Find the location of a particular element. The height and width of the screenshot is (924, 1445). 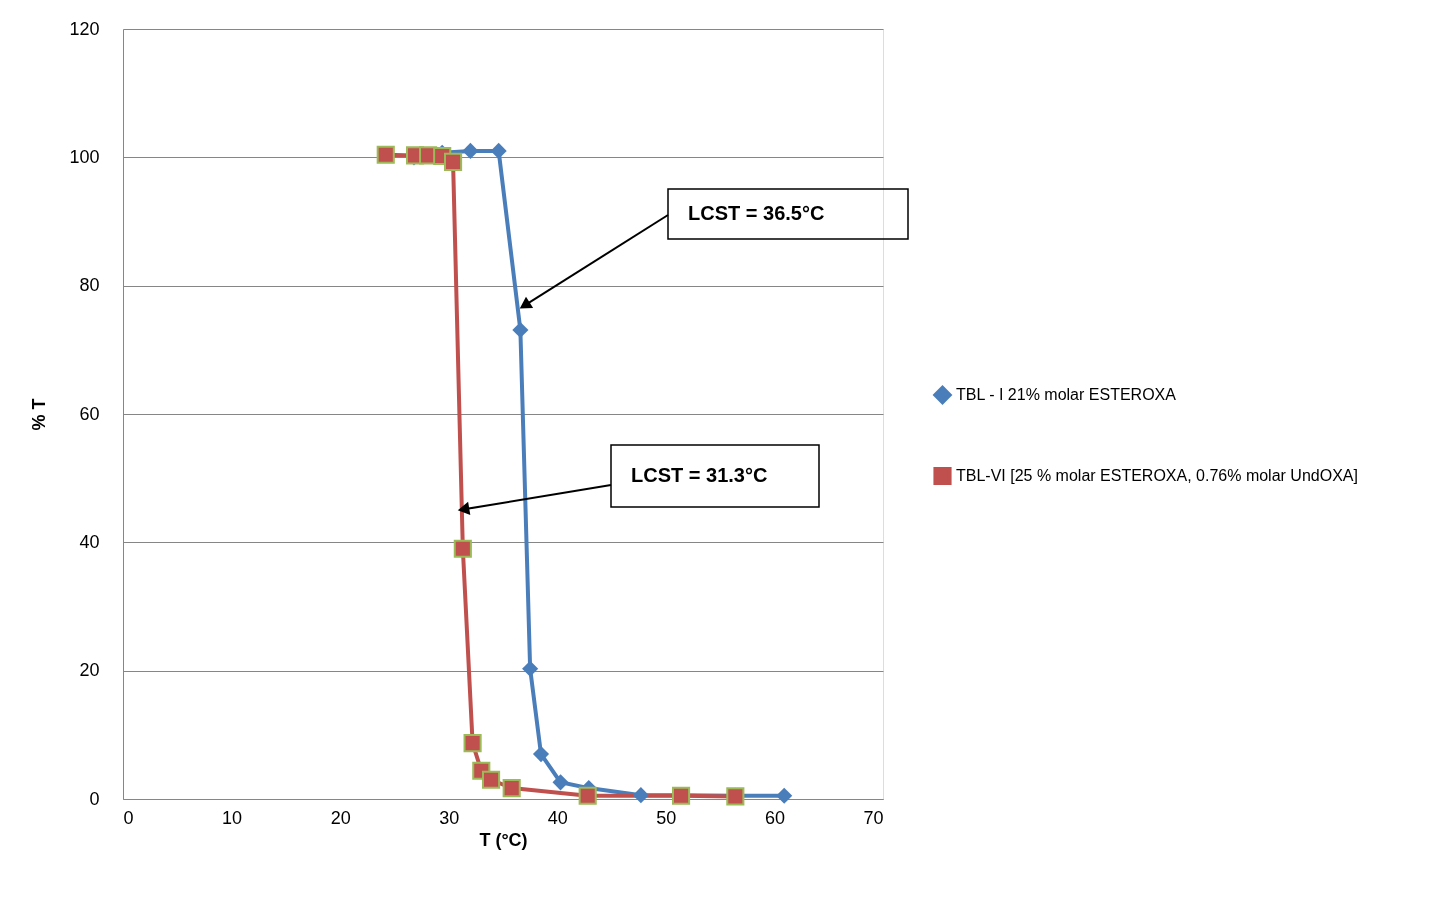

y-tick-label: 80 is located at coordinates (89, 285).